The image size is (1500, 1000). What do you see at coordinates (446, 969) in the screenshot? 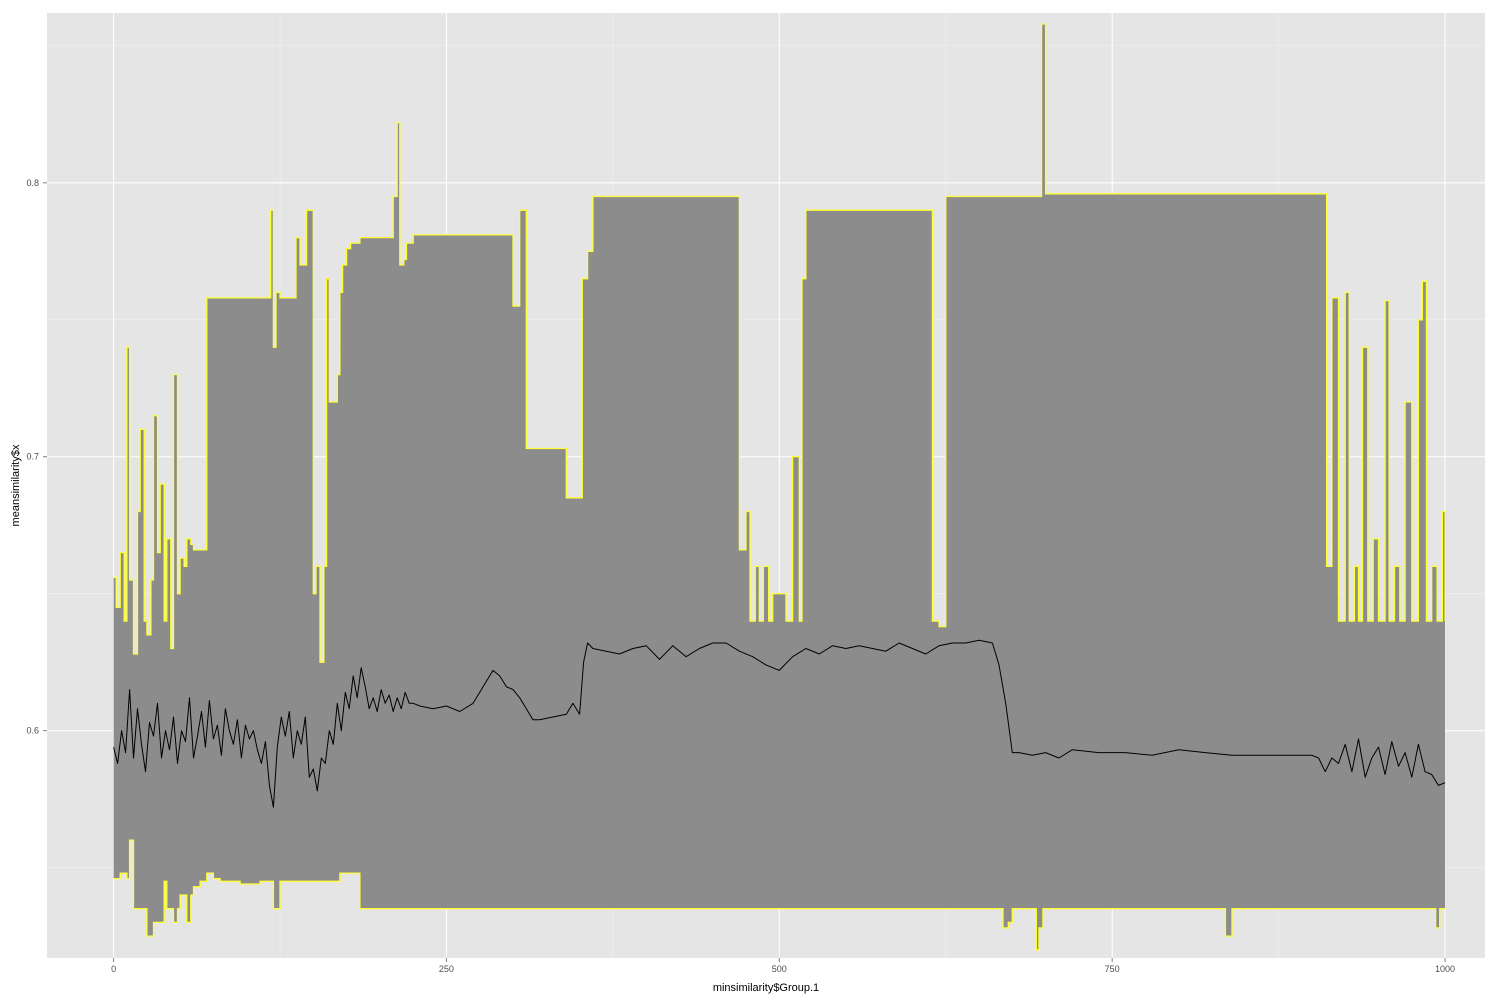
I see `x-tick-label: 250` at bounding box center [446, 969].